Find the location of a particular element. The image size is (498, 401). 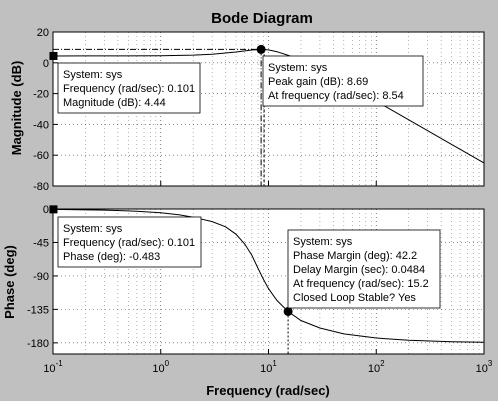

phase-datatip-line: Closed Loop Stable? Yes is located at coordinates (354, 298).